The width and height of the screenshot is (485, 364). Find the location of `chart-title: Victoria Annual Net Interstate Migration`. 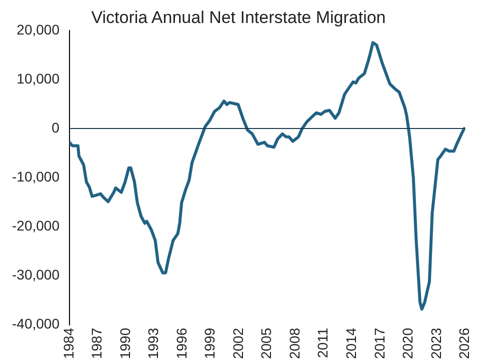

chart-title: Victoria Annual Net Interstate Migration is located at coordinates (238, 17).